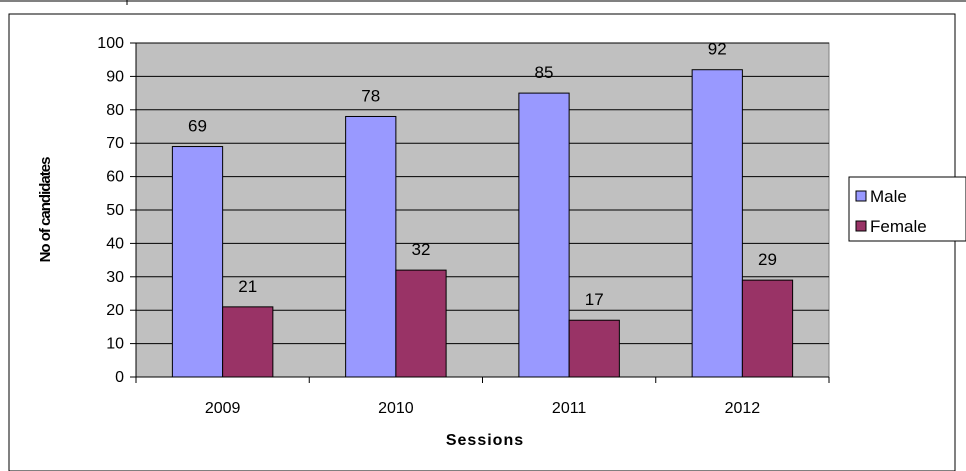 The image size is (966, 471). What do you see at coordinates (248, 342) in the screenshot?
I see `bar-female-2009` at bounding box center [248, 342].